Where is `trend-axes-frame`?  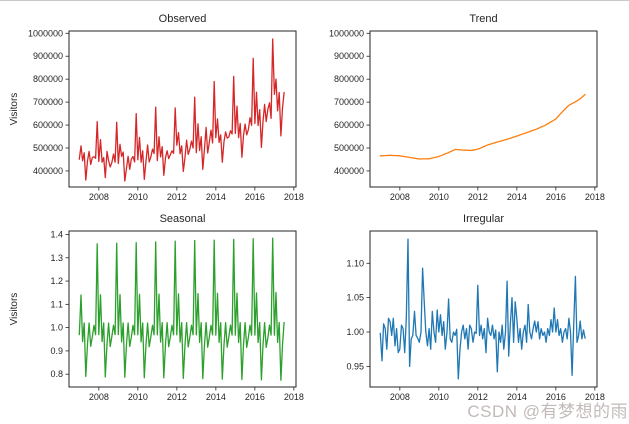 trend-axes-frame is located at coordinates (483, 109).